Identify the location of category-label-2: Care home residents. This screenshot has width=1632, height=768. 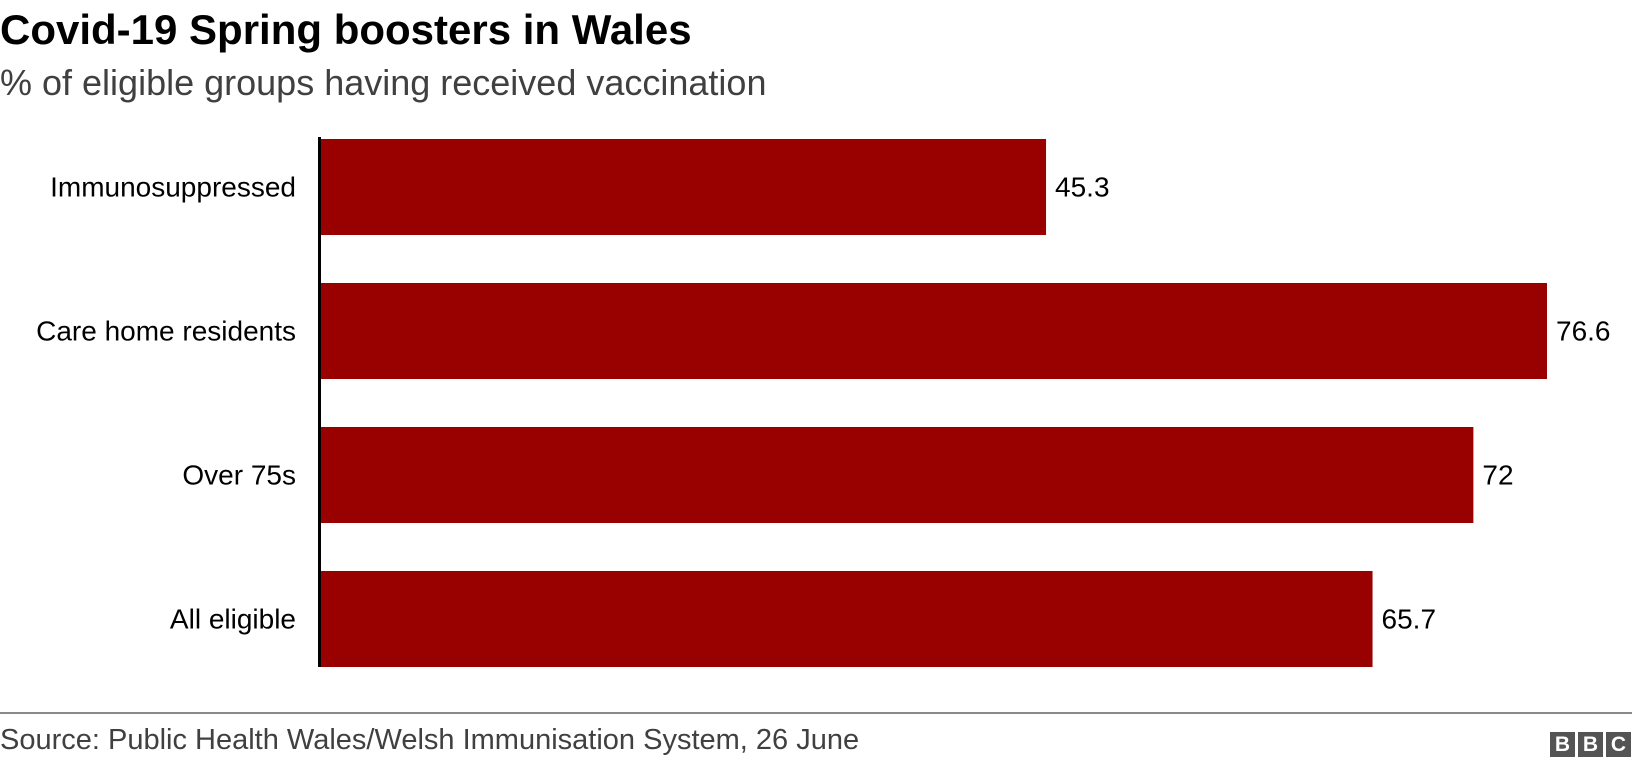
(166, 331).